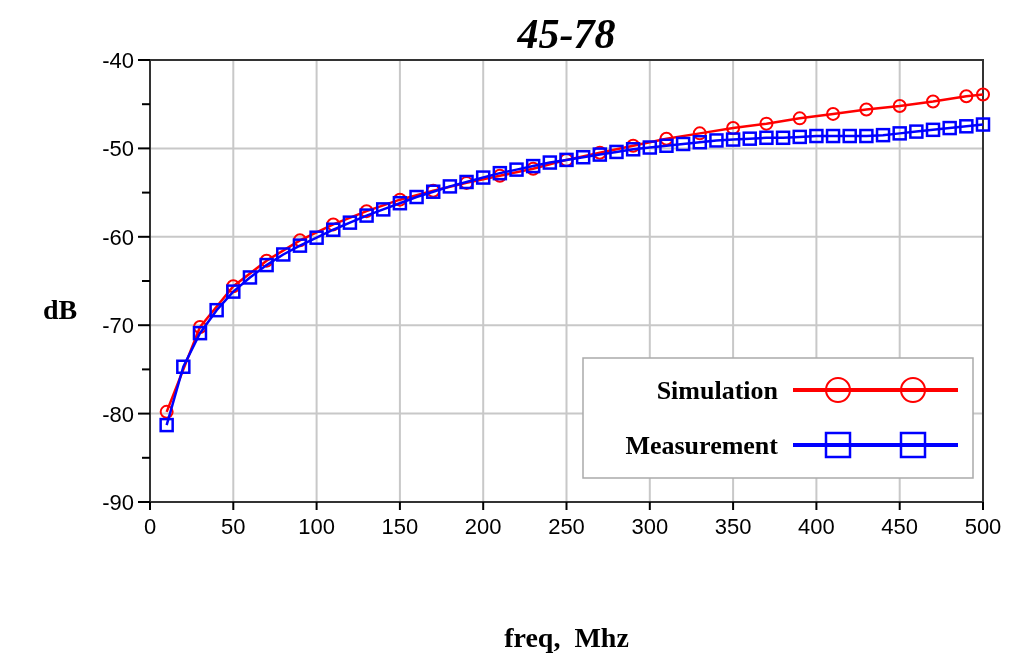 The width and height of the screenshot is (1013, 661). I want to click on y-tick-label: -70, so click(118, 326).